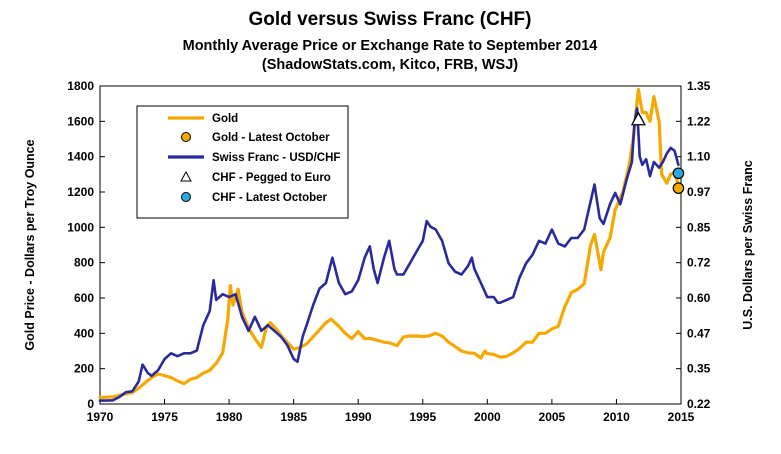 The height and width of the screenshot is (454, 781). I want to click on left-axis-ticks: 0 200 400 600 800 1000 1200 1400 1600 1800, so click(86, 245).